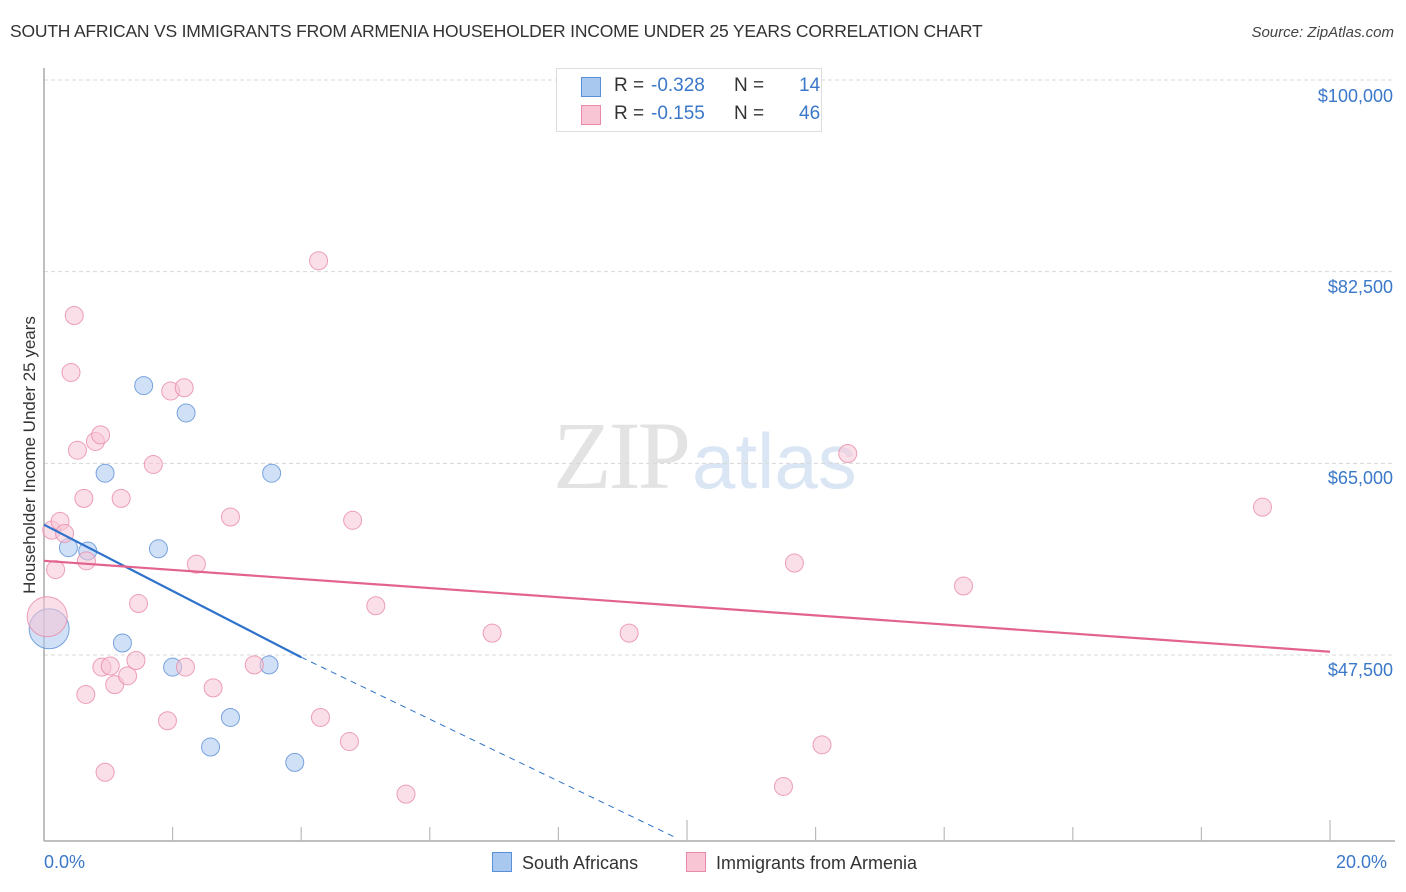 The width and height of the screenshot is (1406, 892). I want to click on correlation-legend: R = -0.328 N = 14 R = -0.155 N = 46, so click(689, 100).